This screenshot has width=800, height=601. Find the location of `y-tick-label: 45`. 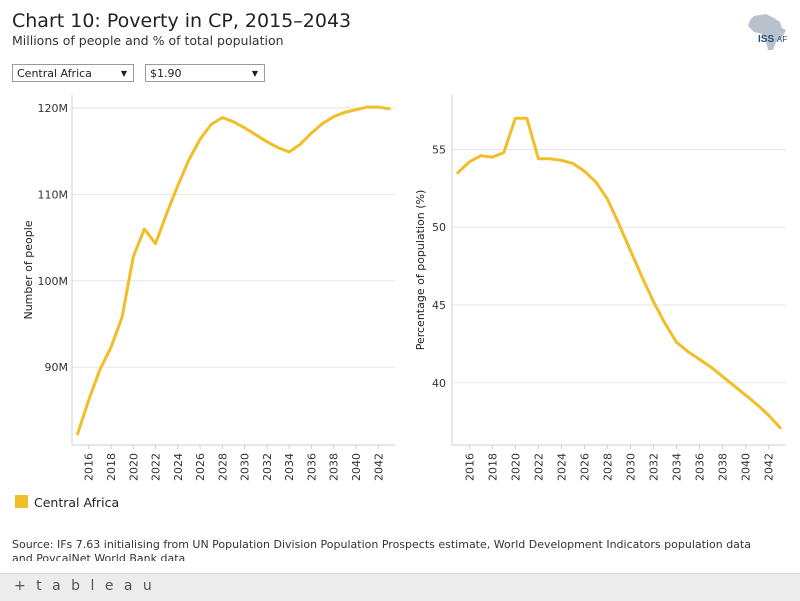

y-tick-label: 45 is located at coordinates (439, 305).